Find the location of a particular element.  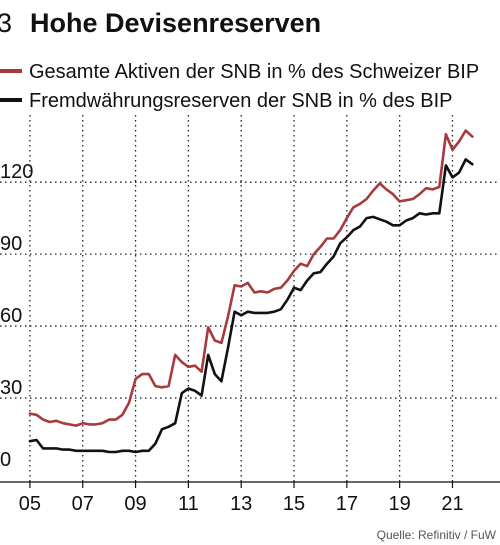

x-tick-label-07: 07 is located at coordinates (83, 504).